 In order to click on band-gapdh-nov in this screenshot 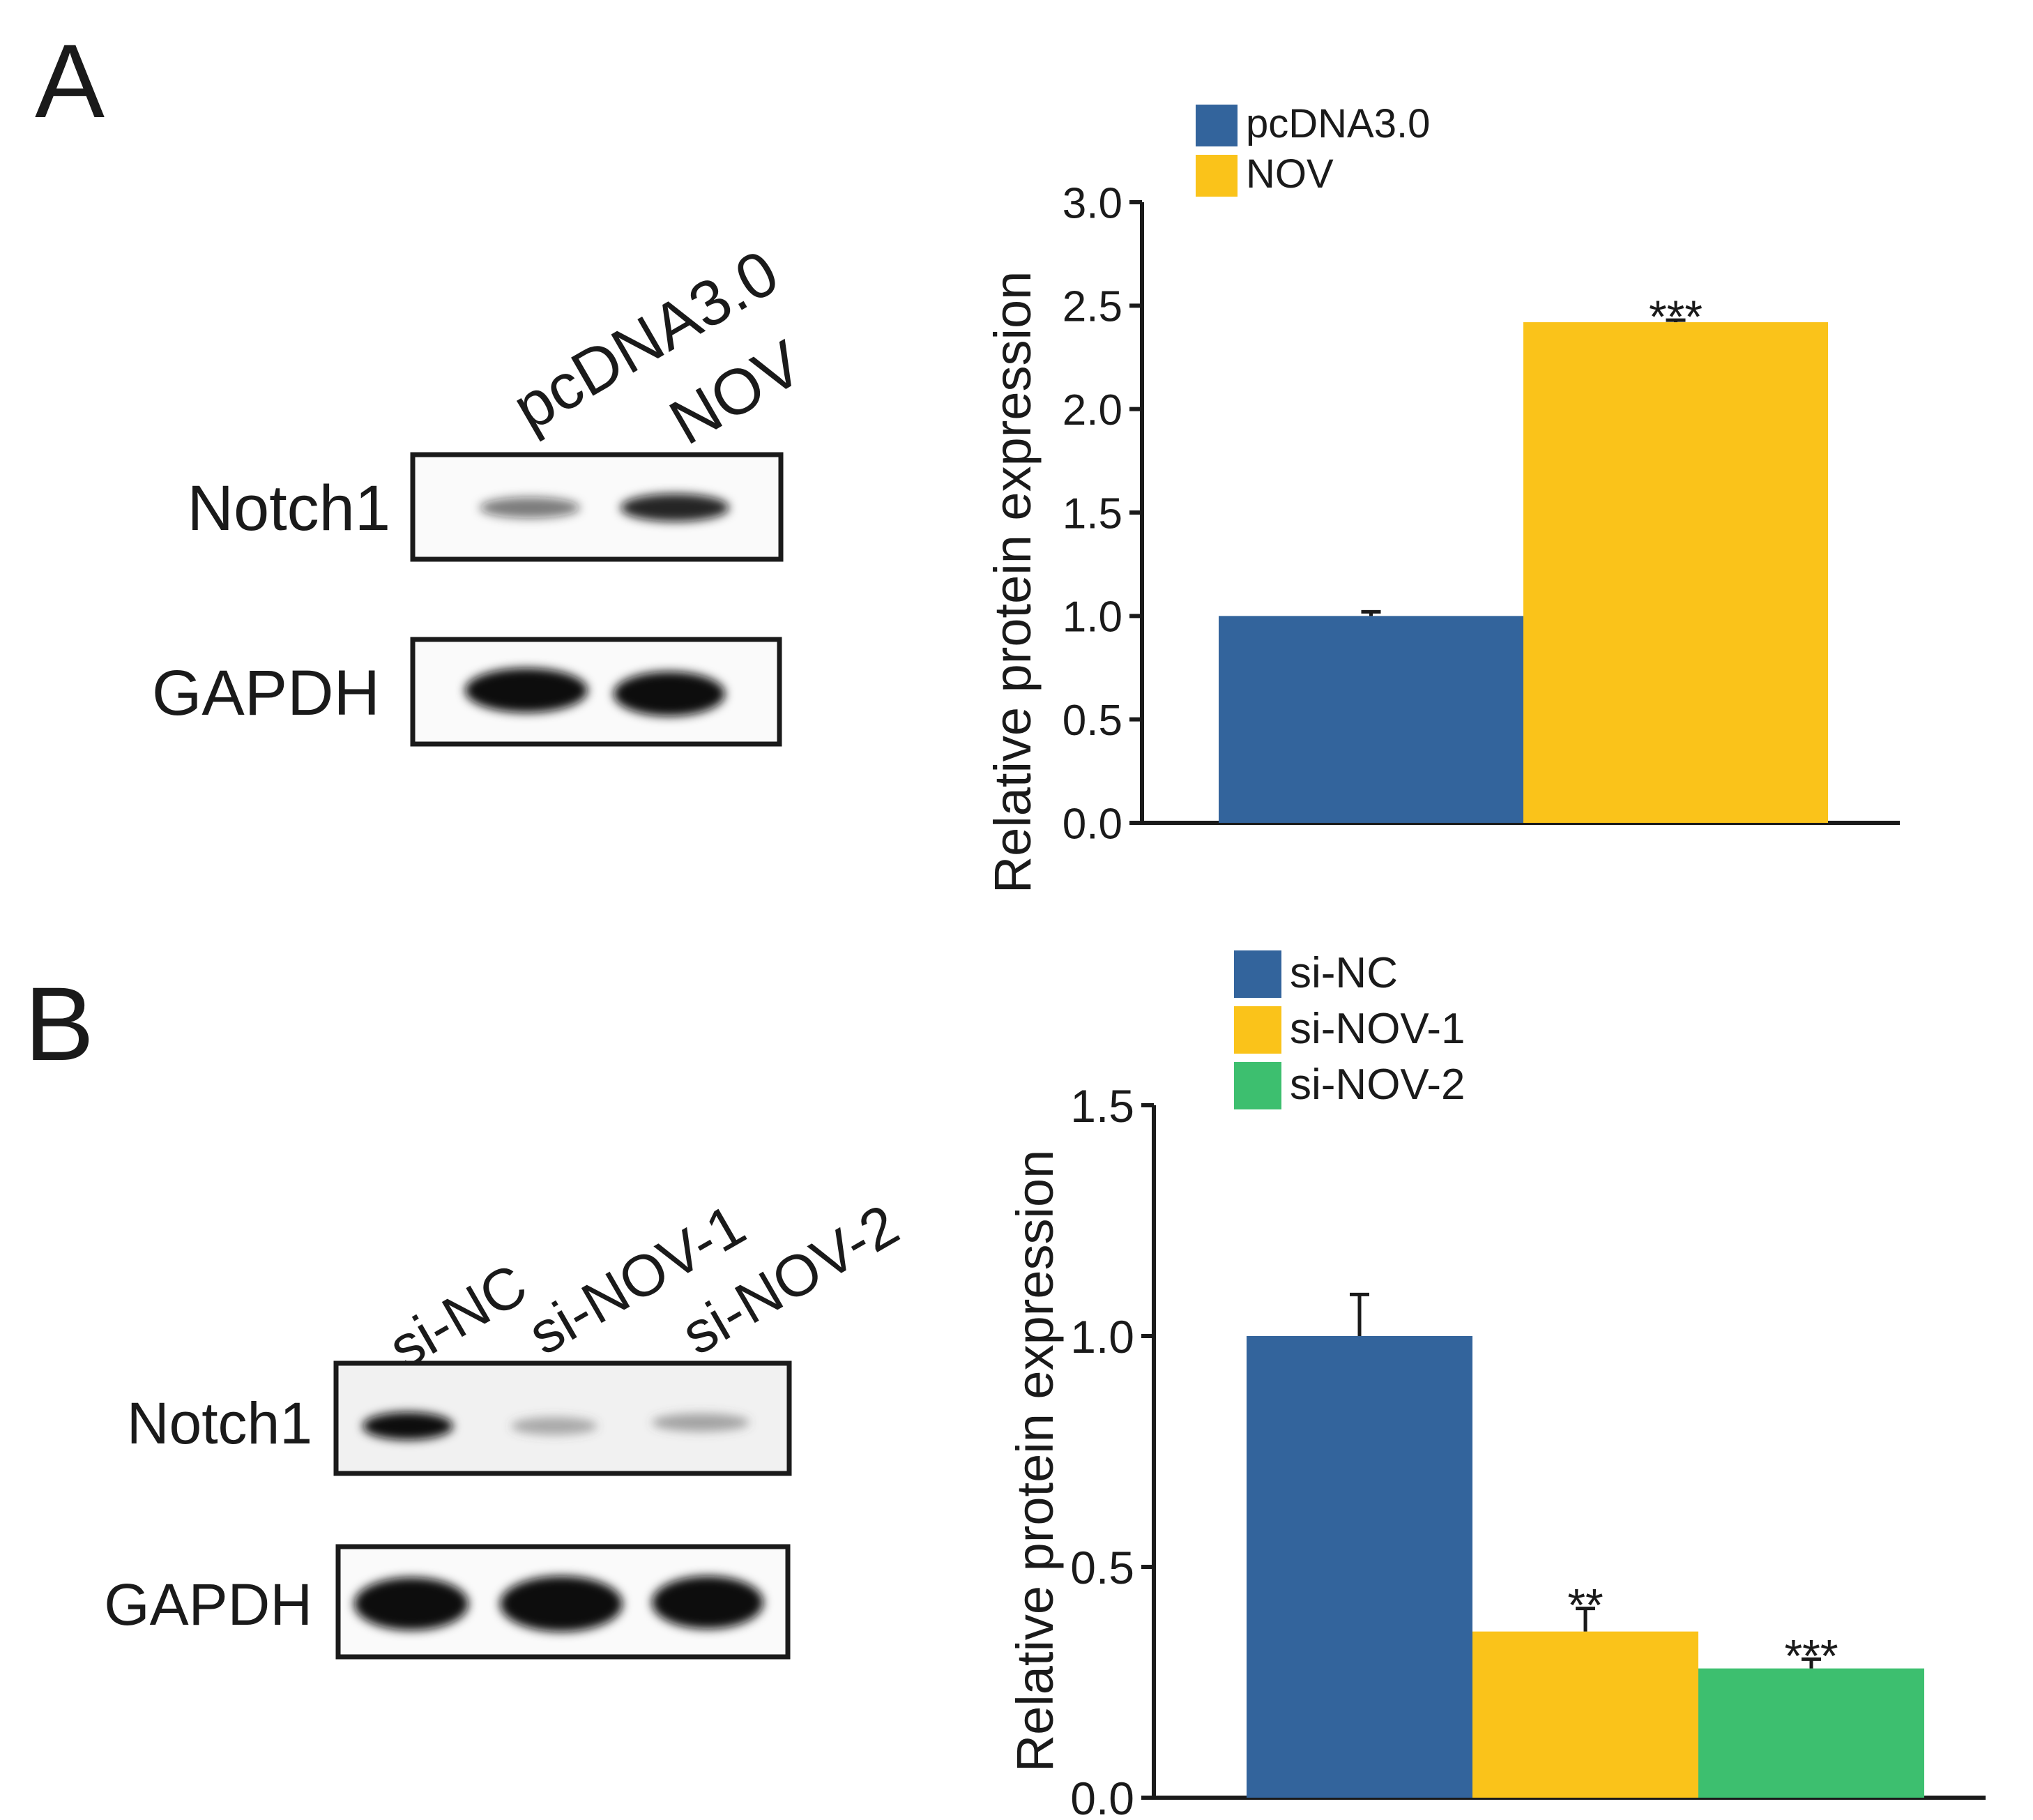, I will do `click(669, 694)`.